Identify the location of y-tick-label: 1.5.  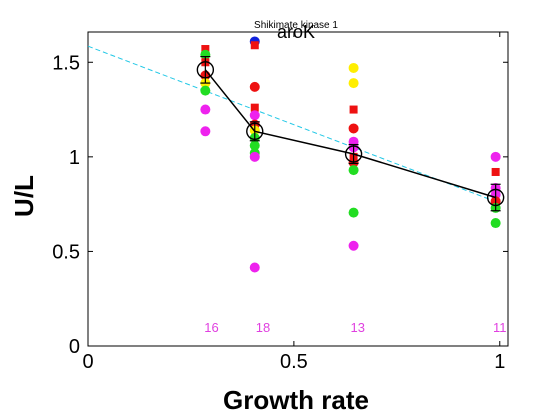
(66, 63).